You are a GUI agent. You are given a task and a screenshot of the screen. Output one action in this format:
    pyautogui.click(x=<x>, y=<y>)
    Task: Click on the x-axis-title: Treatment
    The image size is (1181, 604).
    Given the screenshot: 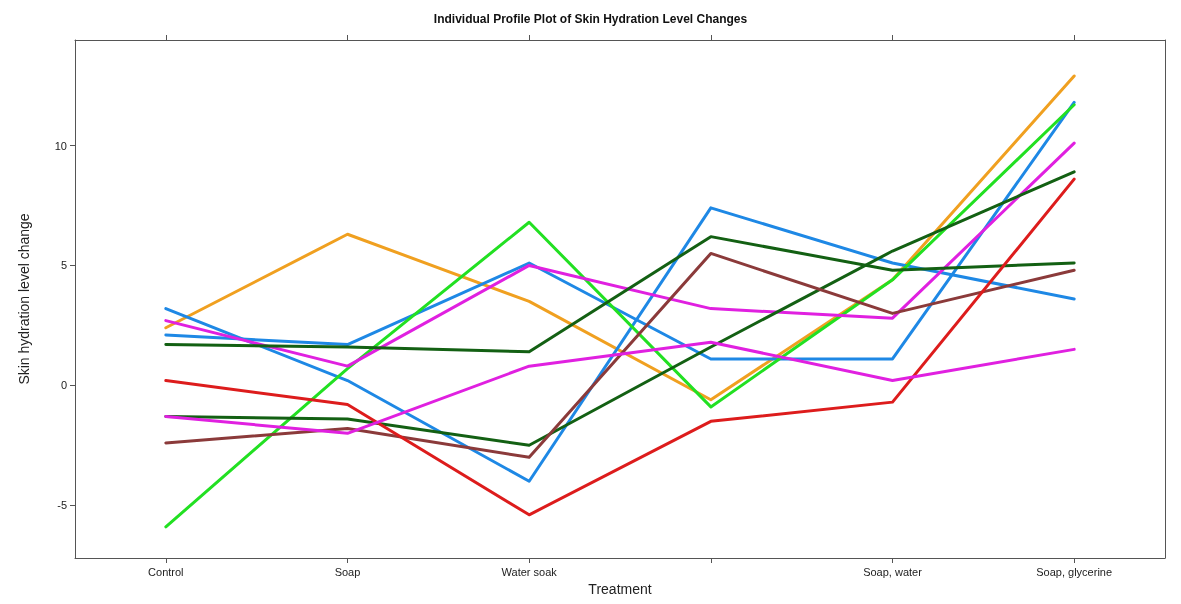 What is the action you would take?
    pyautogui.click(x=620, y=589)
    